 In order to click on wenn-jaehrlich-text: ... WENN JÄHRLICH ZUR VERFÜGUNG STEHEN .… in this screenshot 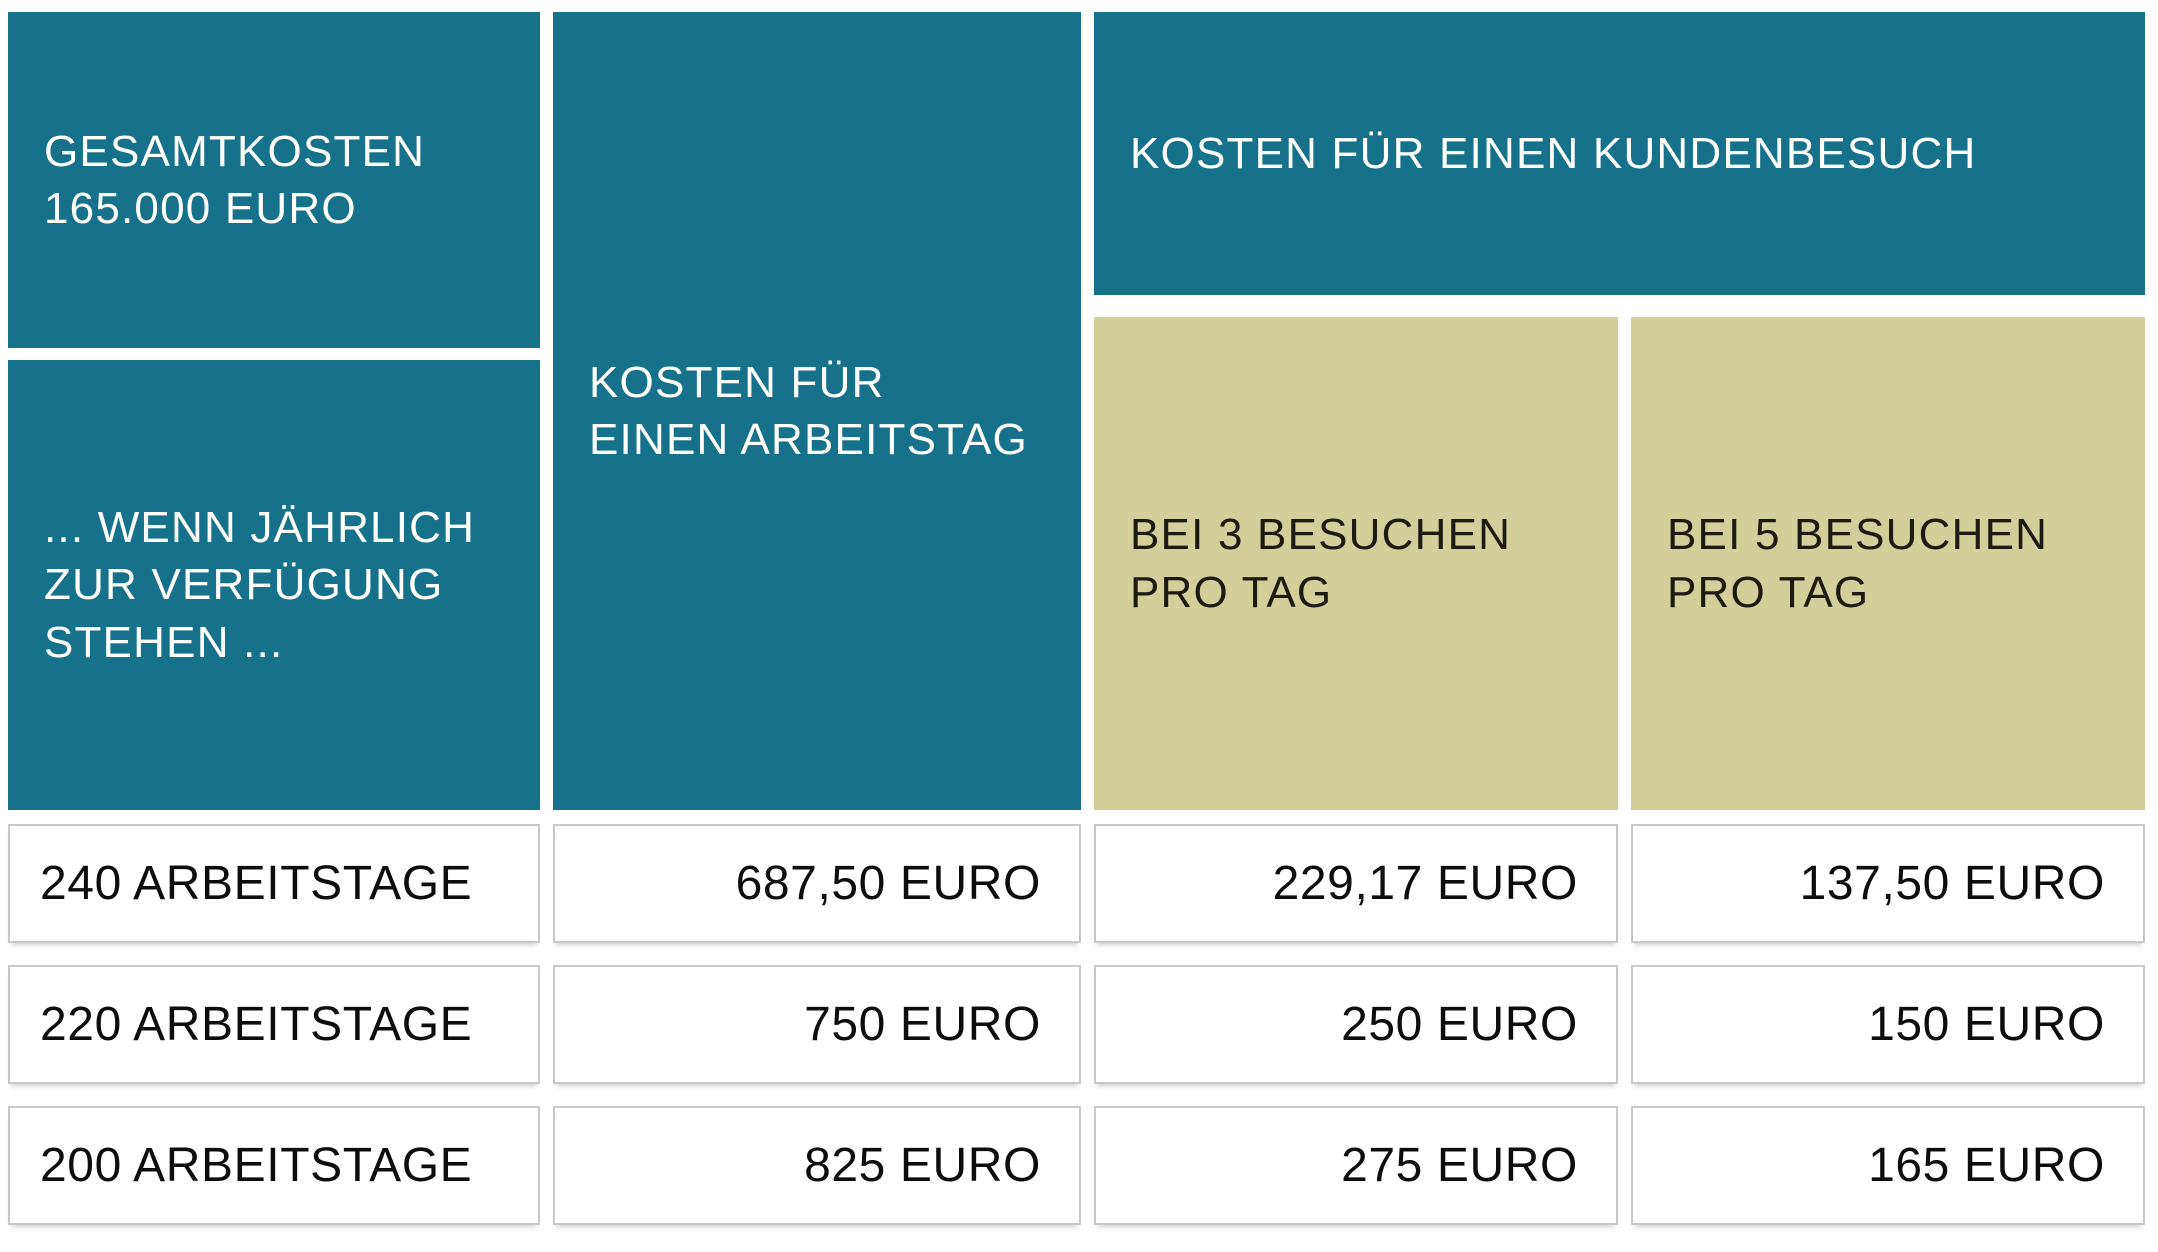, I will do `click(274, 585)`.